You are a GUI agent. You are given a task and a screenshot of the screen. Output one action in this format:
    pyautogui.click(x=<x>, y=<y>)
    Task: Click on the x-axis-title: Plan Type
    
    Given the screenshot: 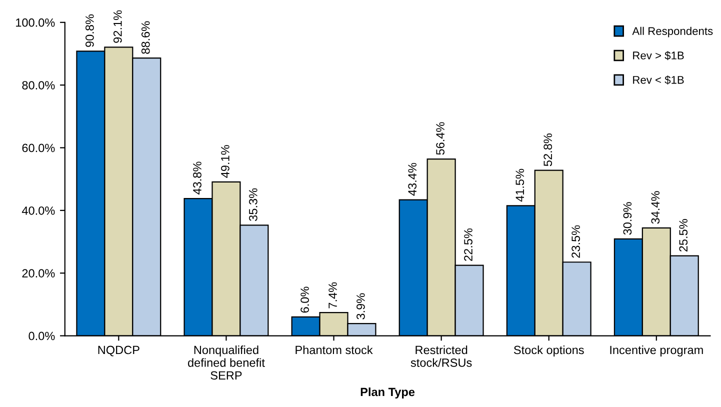 What is the action you would take?
    pyautogui.click(x=387, y=392)
    